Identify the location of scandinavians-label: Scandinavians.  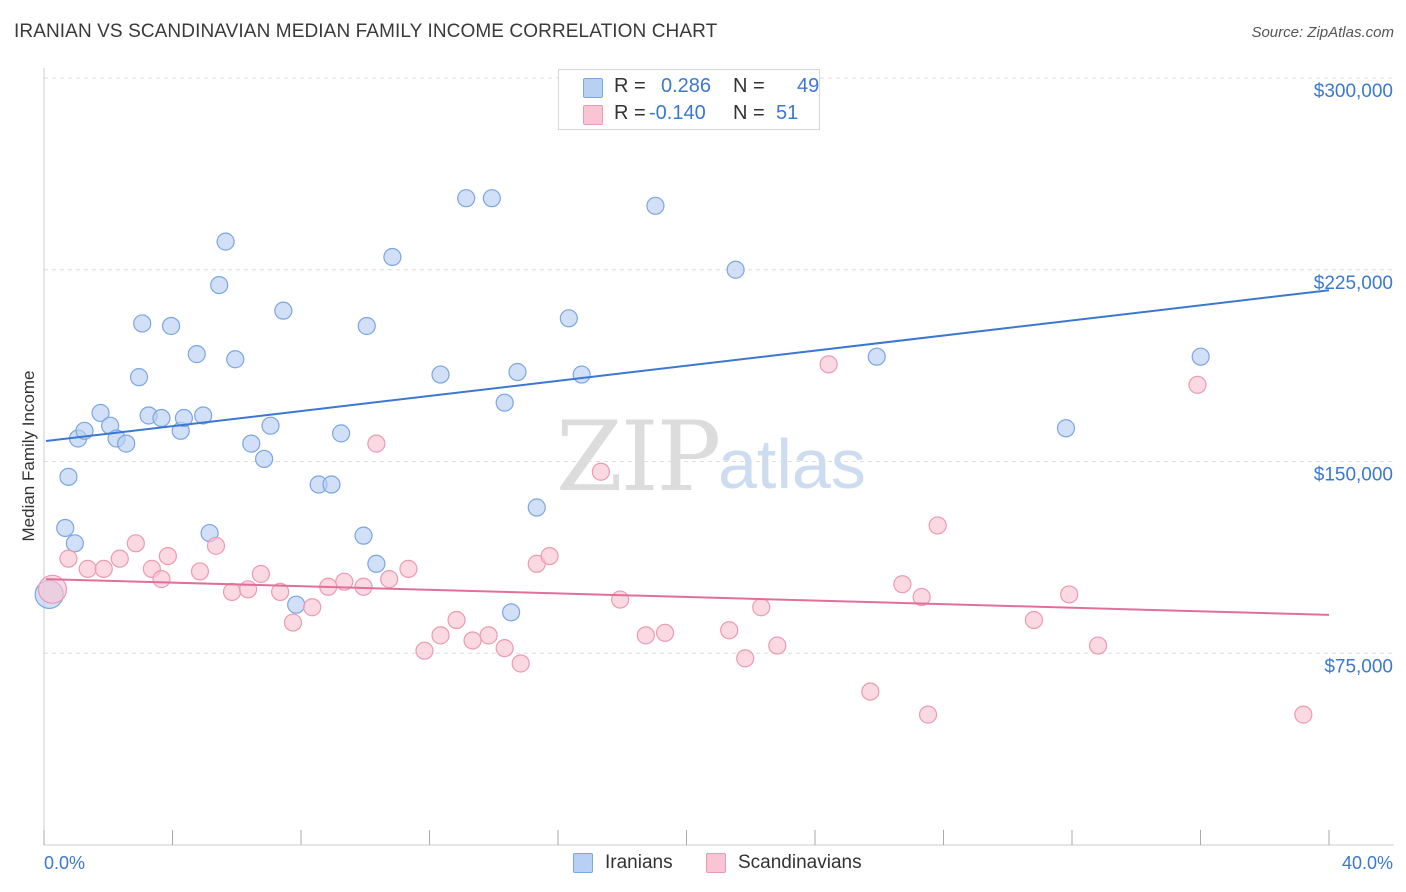
(800, 862).